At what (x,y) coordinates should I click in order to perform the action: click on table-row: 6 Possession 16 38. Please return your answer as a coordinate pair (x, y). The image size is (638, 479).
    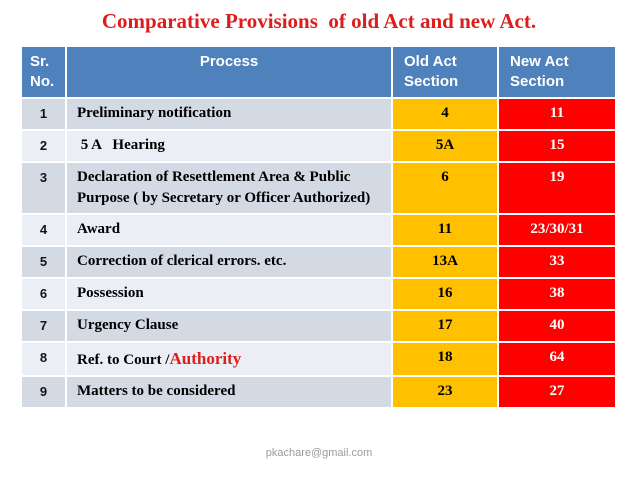
    Looking at the image, I should click on (318, 294).